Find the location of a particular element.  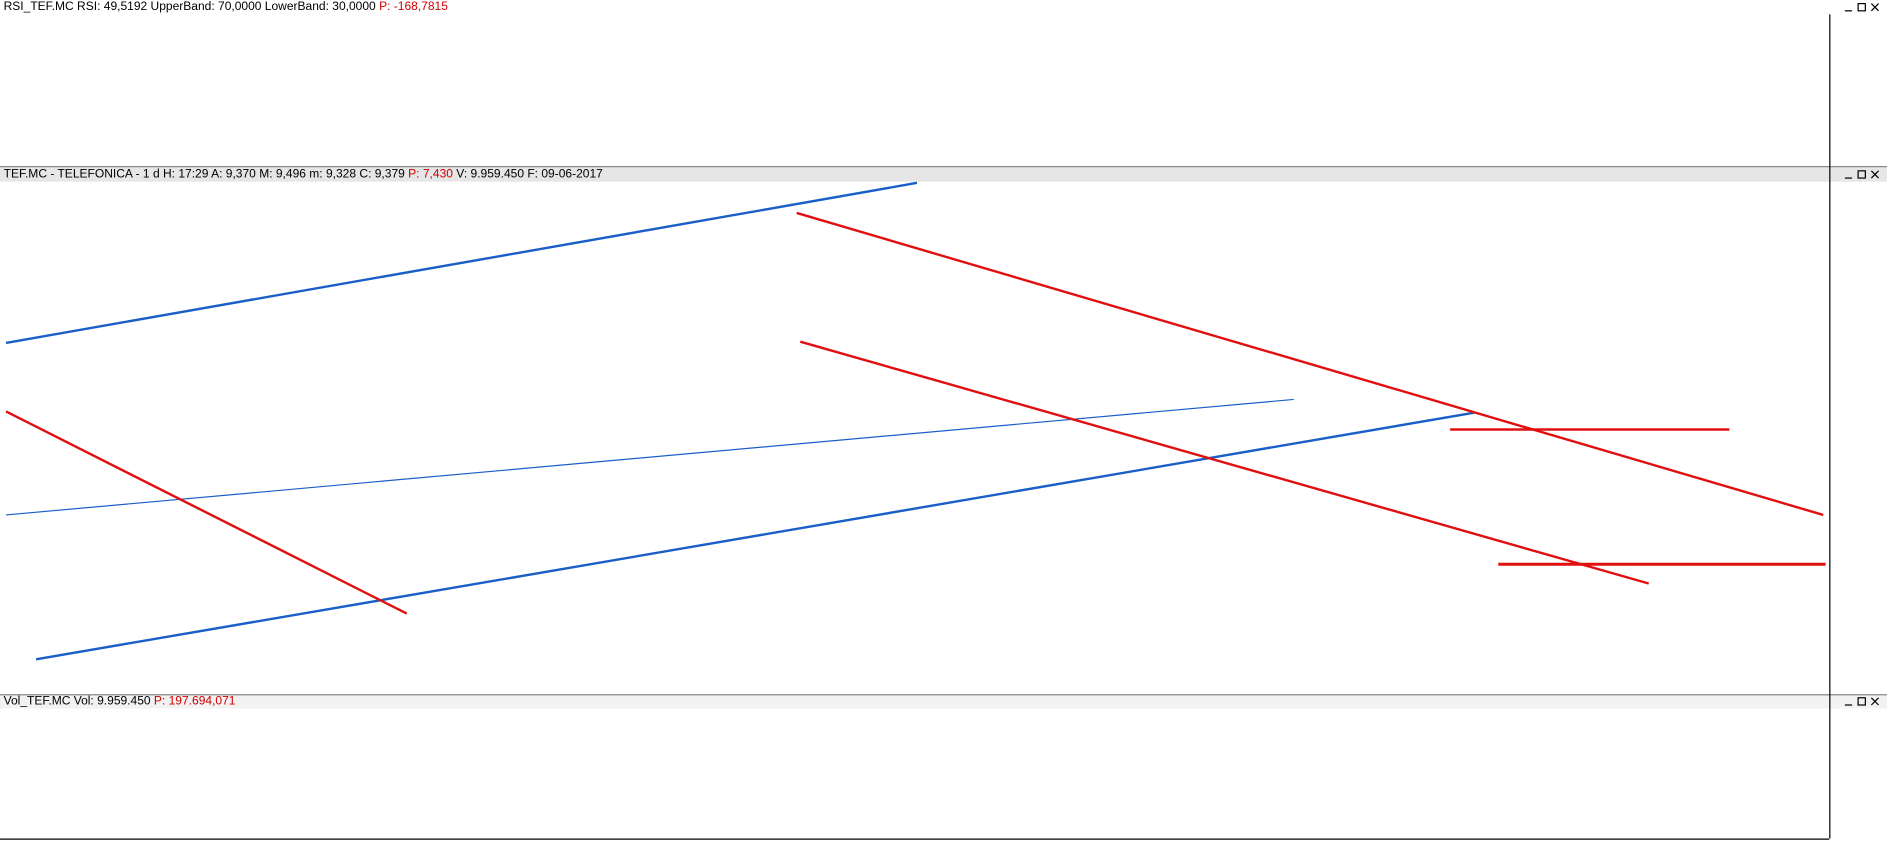

header-text: Vol_TEF.MC Vol: 9.959.450 is located at coordinates (77, 701).